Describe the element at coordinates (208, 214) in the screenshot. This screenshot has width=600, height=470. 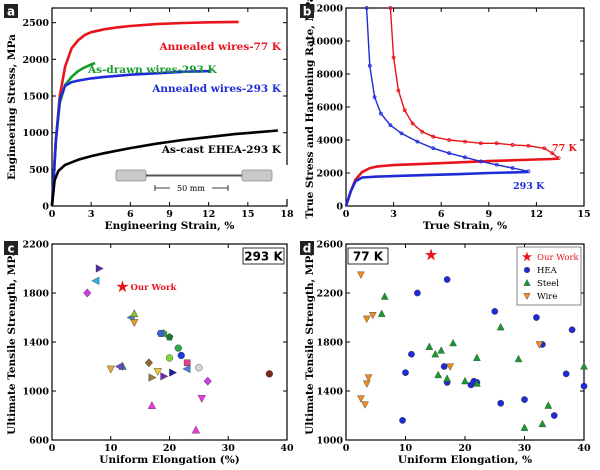
I see `panel-a-x-tick-label: 12` at that location.